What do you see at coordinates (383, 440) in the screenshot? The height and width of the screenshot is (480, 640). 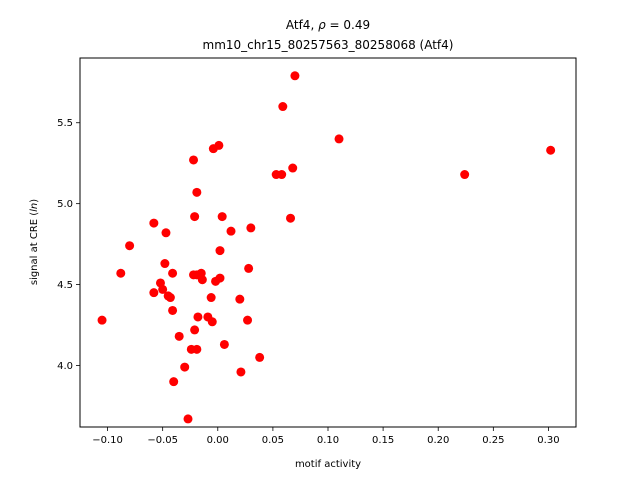 I see `x-tick-label: 0.15` at bounding box center [383, 440].